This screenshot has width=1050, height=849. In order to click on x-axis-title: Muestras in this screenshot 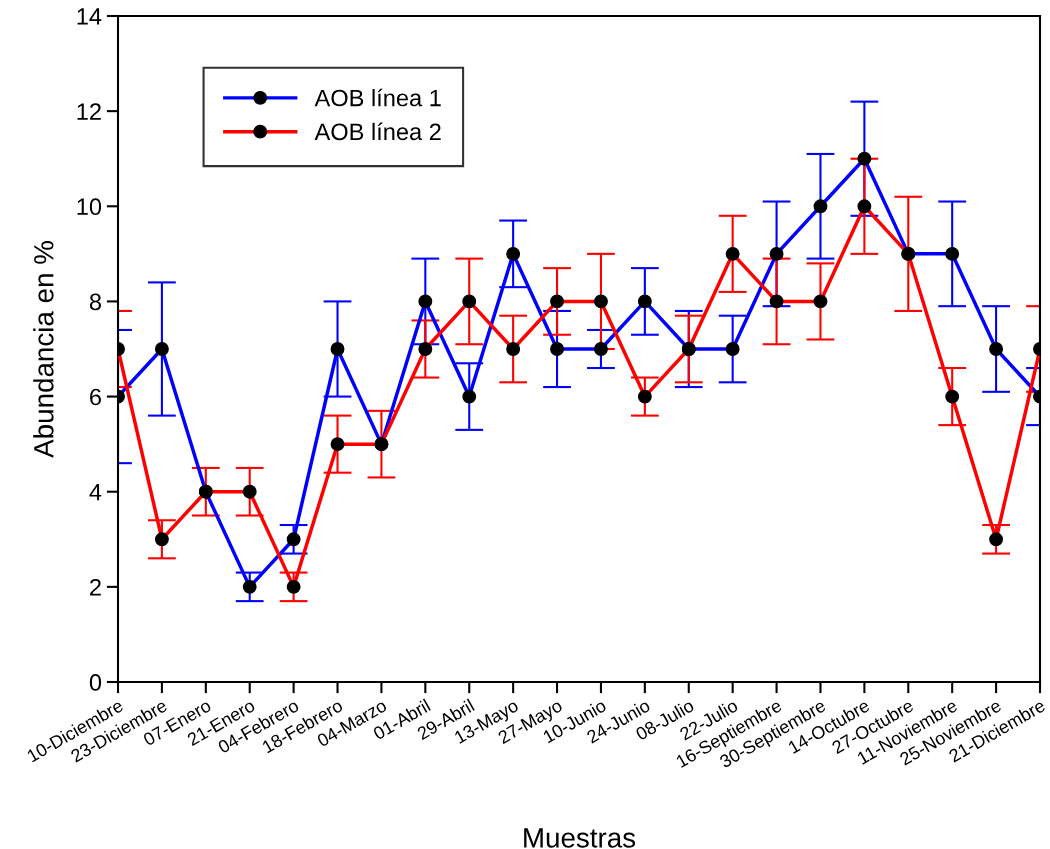, I will do `click(580, 838)`.